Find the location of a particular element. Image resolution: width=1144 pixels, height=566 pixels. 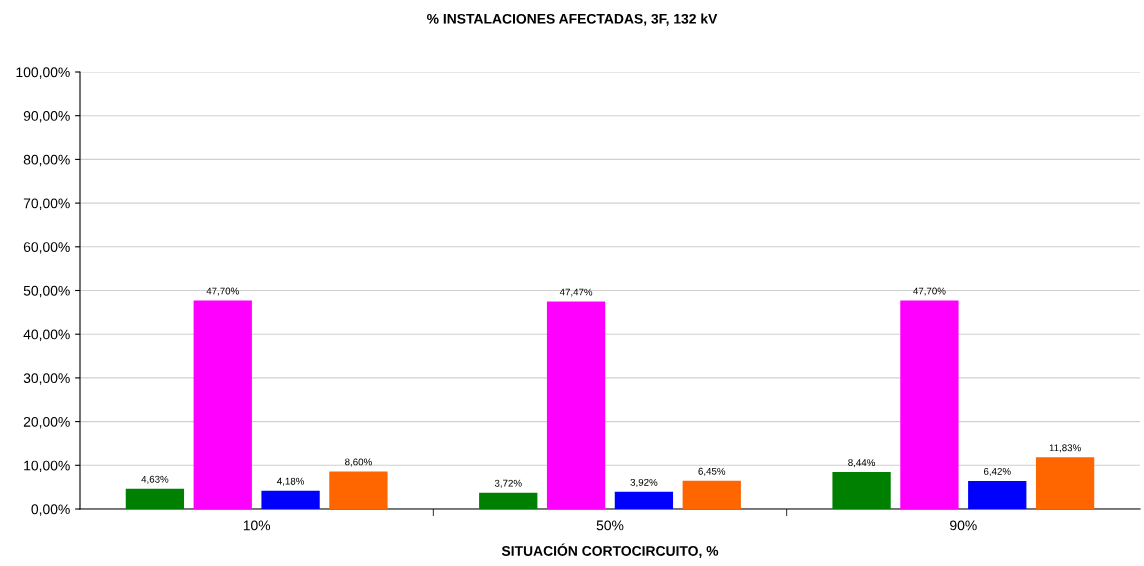

y-tick-label: 20,00% is located at coordinates (46, 422).